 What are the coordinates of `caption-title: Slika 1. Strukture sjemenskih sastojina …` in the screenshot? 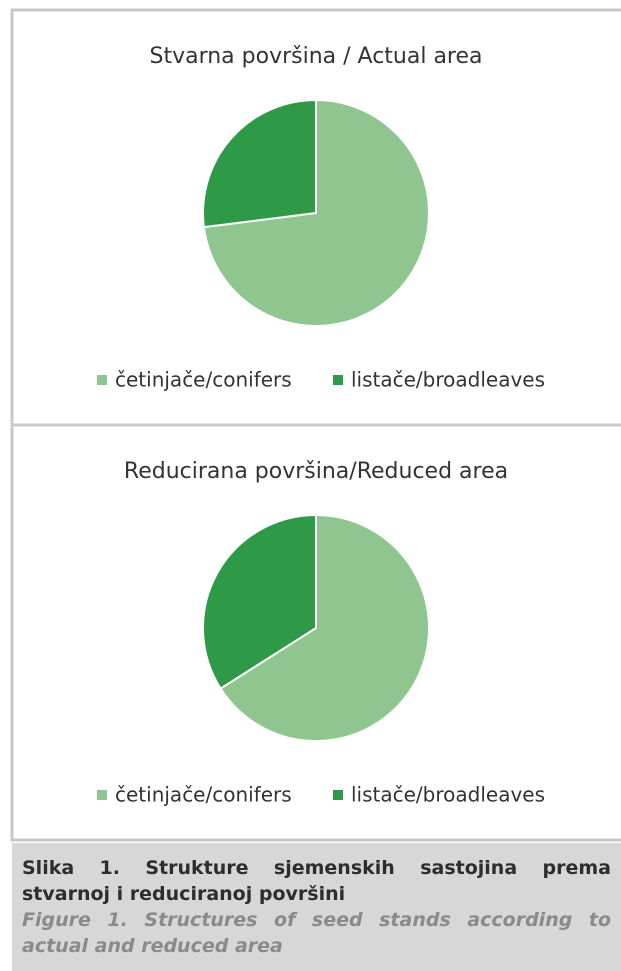 It's located at (316, 881).